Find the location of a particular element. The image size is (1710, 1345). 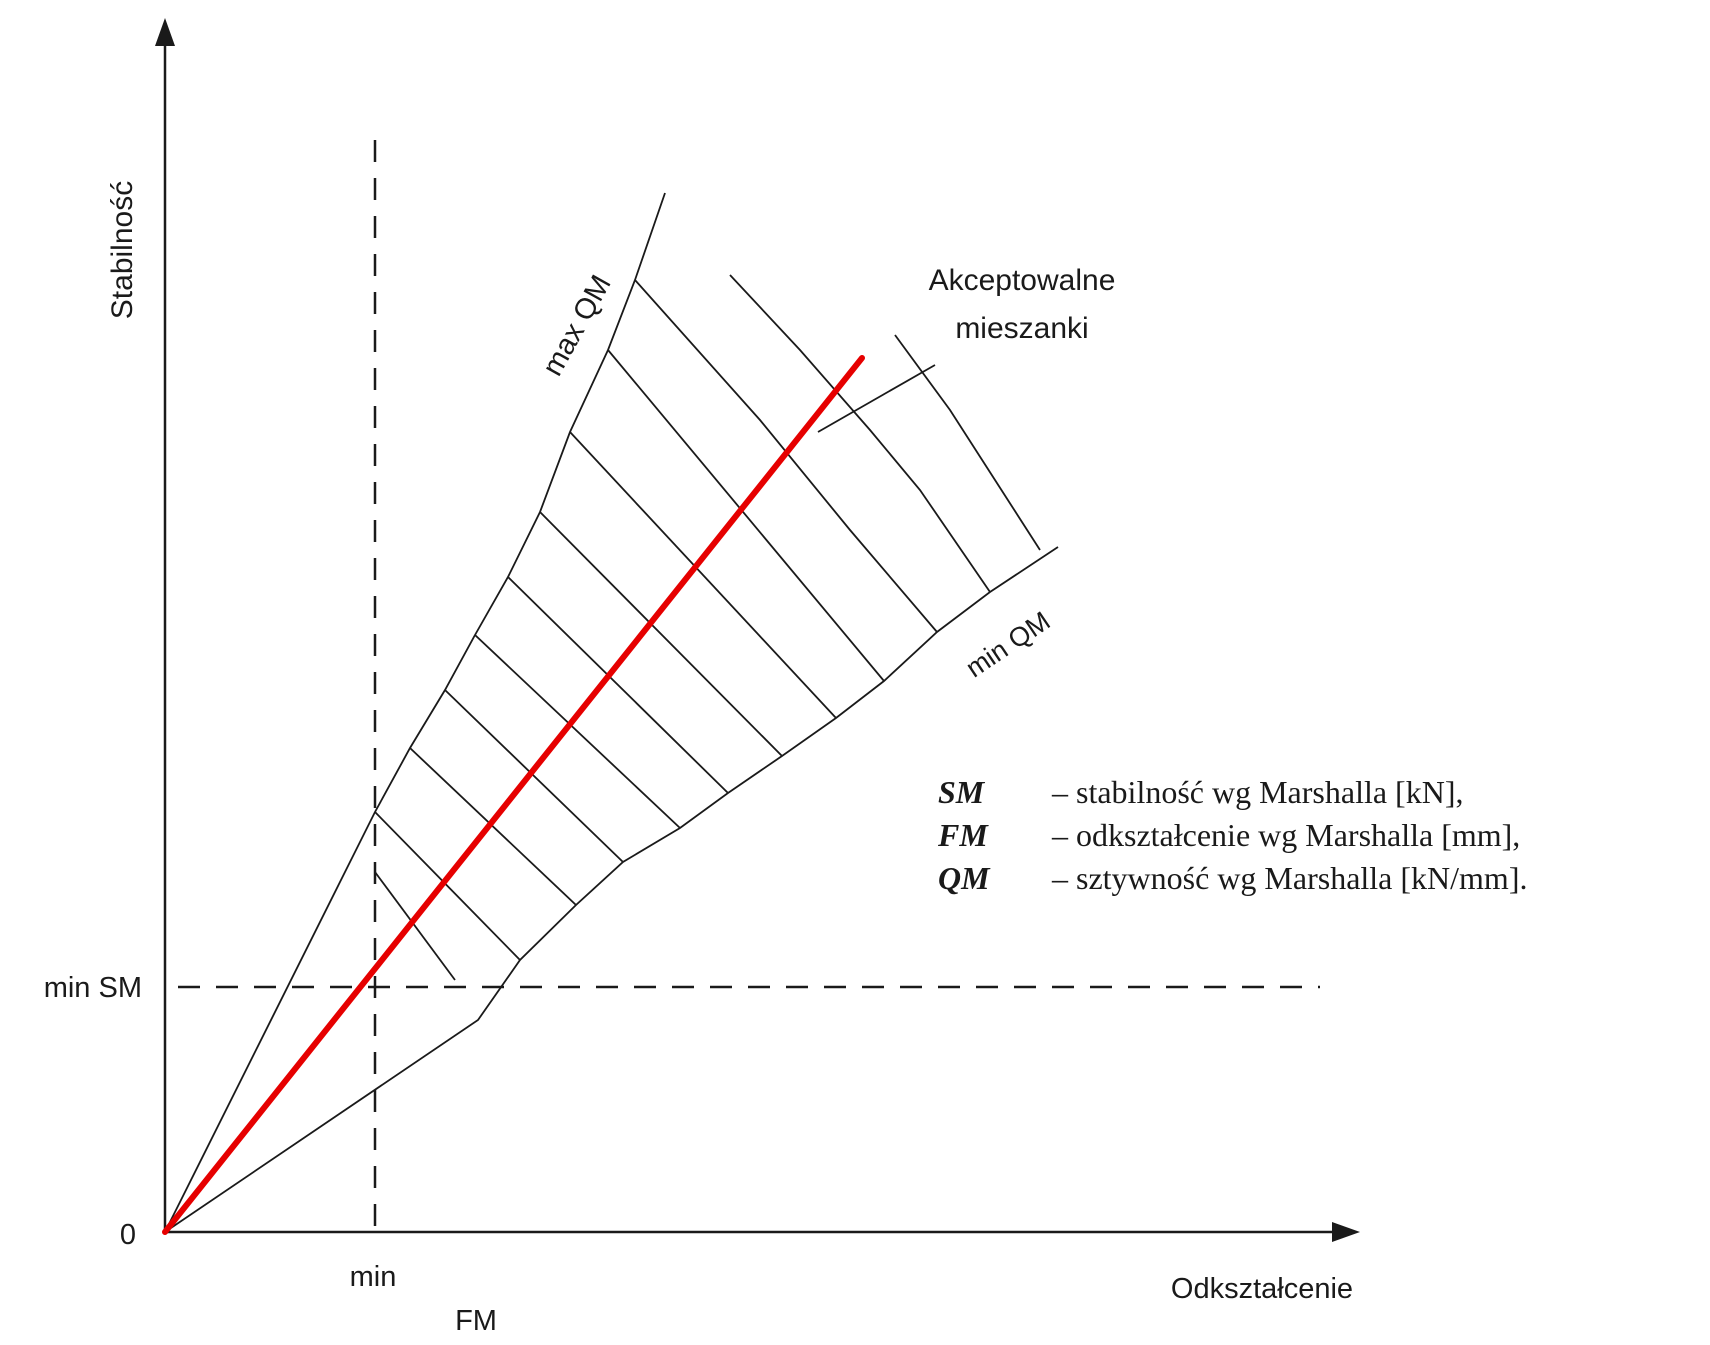

origin-label: 0 is located at coordinates (128, 1235).